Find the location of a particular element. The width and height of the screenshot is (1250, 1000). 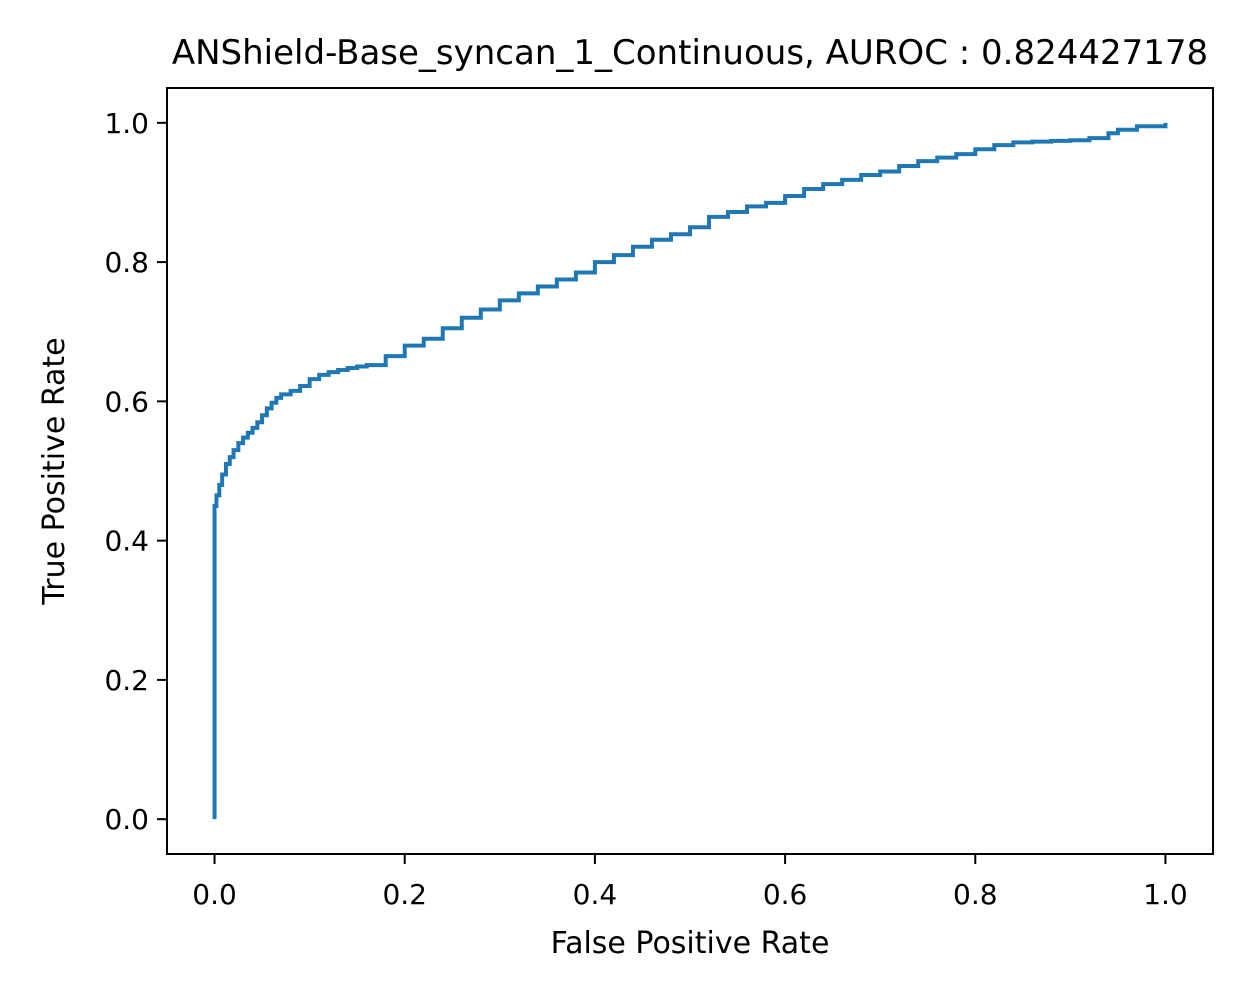

x-tick-label: 0.6 is located at coordinates (785, 894).